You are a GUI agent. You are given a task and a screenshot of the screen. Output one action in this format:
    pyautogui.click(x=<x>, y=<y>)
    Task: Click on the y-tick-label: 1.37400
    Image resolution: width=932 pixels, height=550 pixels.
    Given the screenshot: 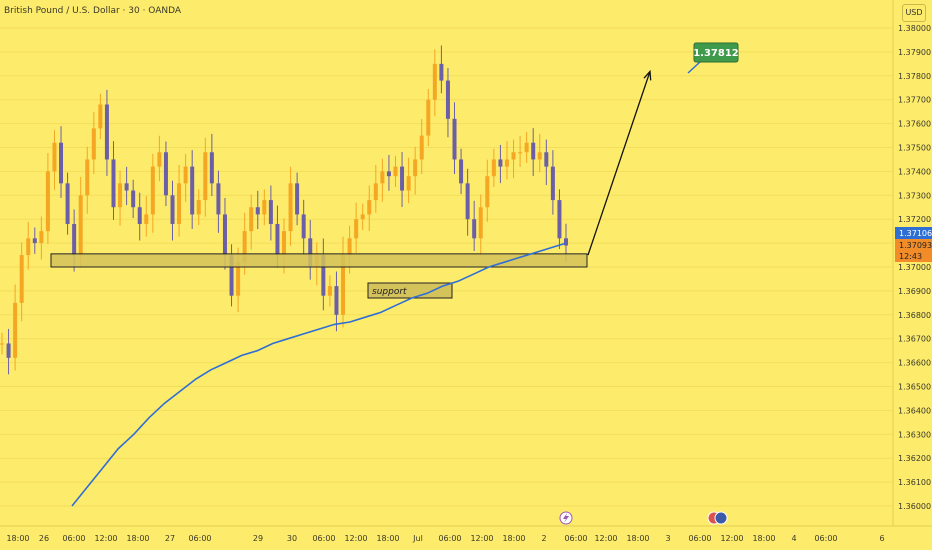 What is the action you would take?
    pyautogui.click(x=914, y=171)
    